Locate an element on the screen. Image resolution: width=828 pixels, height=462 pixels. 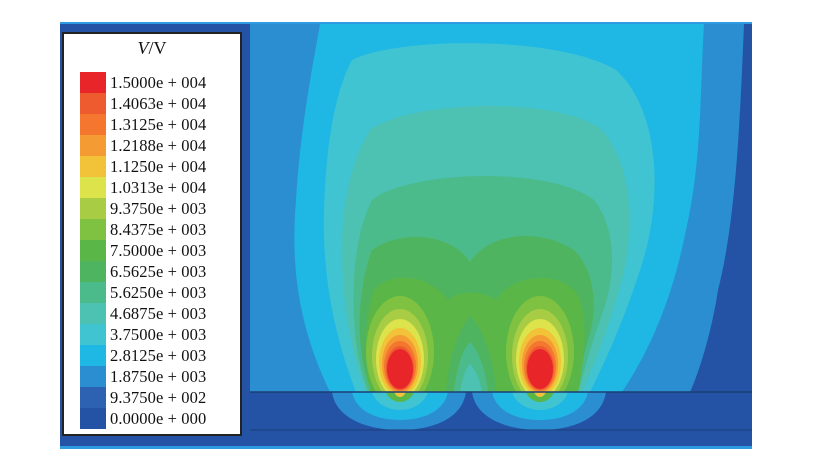
legend-entry: 9.3750e + 002 is located at coordinates (143, 397).